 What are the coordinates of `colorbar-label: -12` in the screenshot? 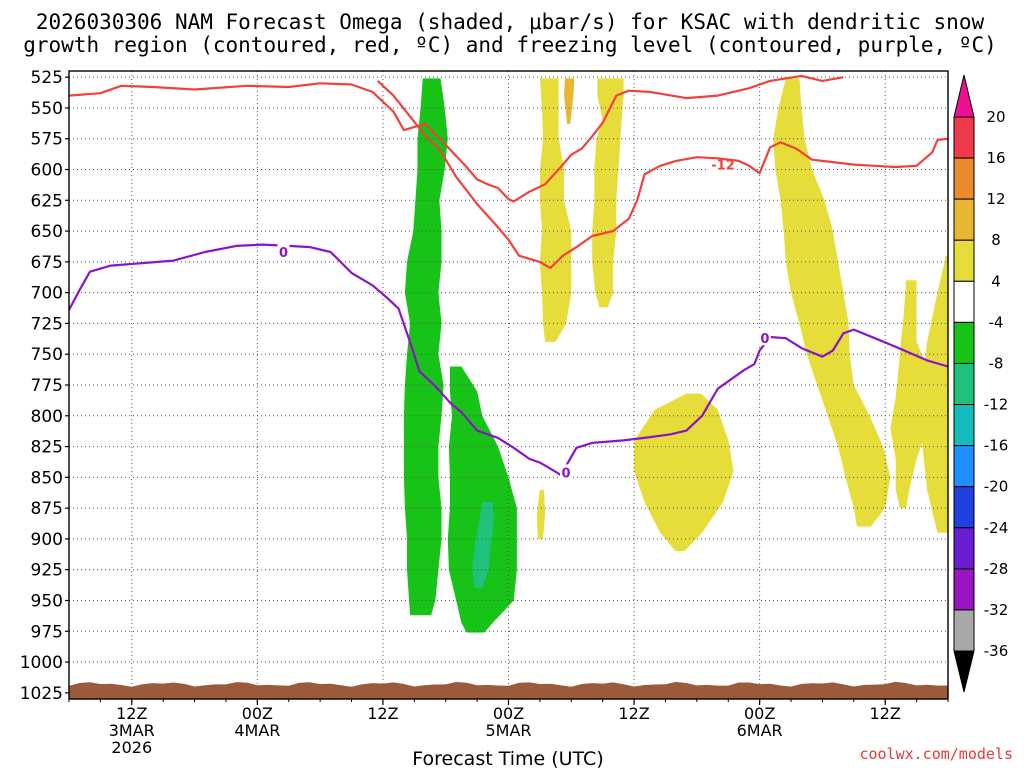 It's located at (996, 405).